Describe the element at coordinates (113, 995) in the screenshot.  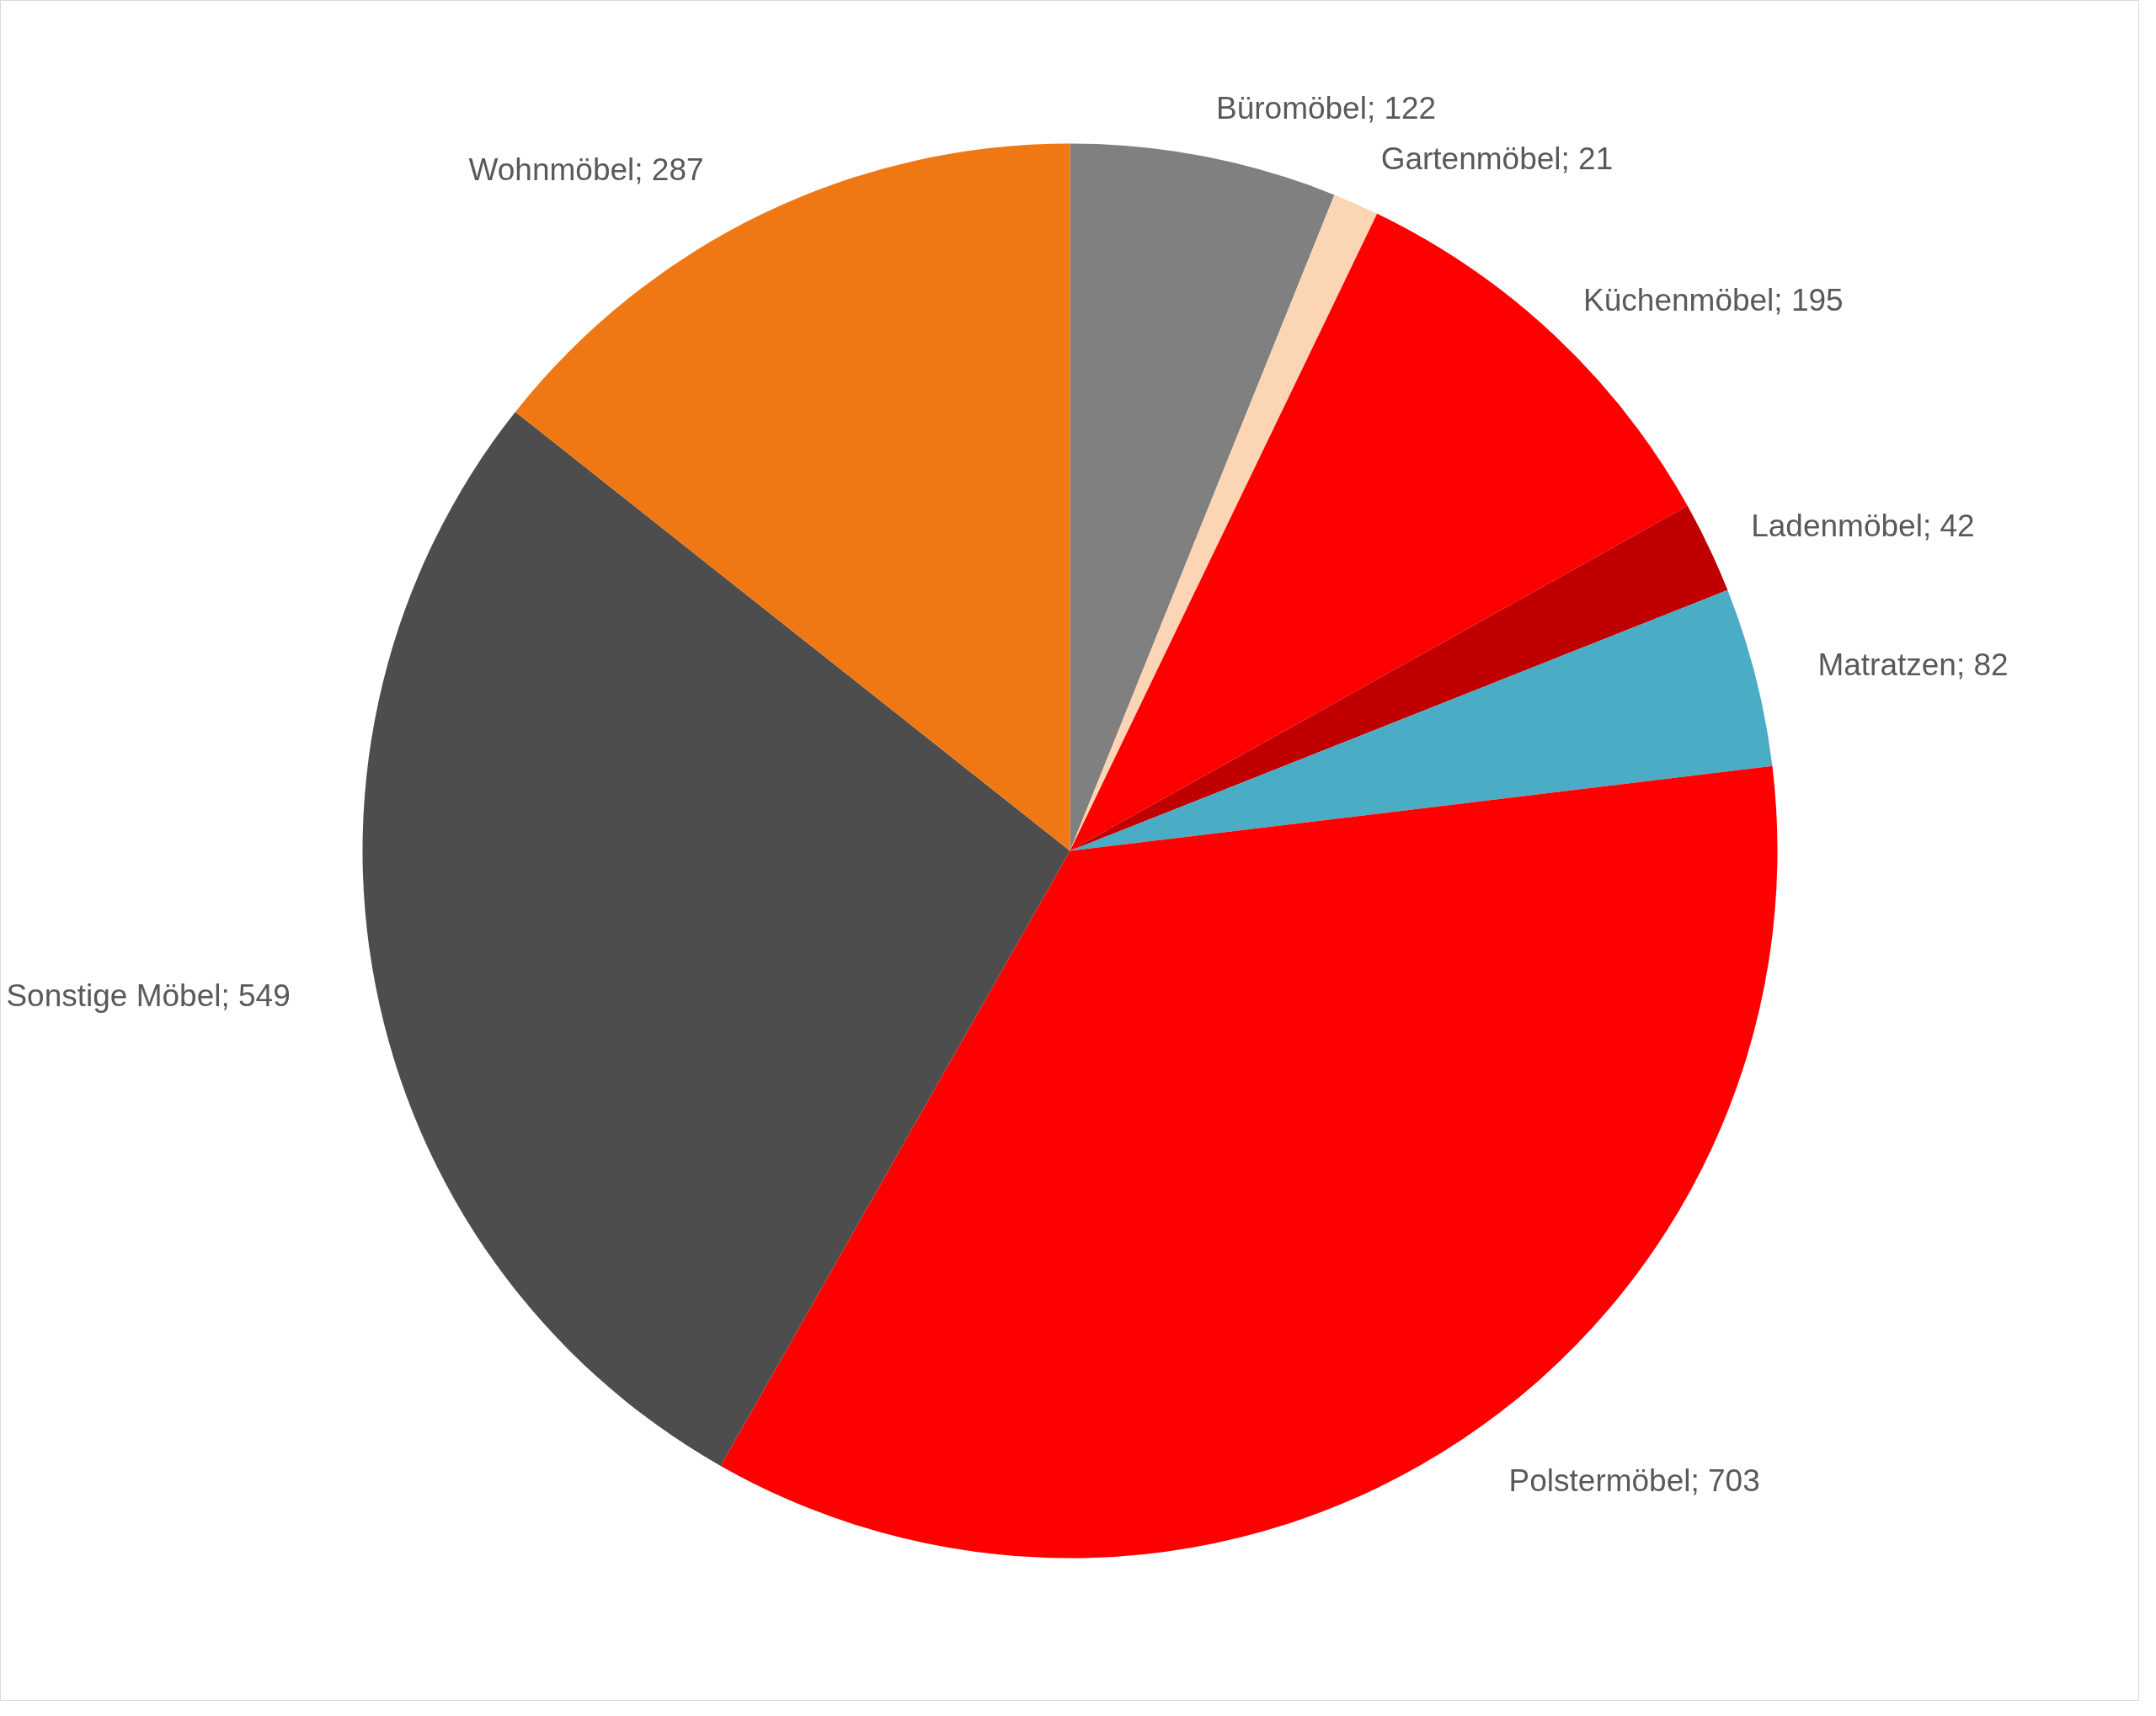
I see `slice-label: Sonstige Möbel` at that location.